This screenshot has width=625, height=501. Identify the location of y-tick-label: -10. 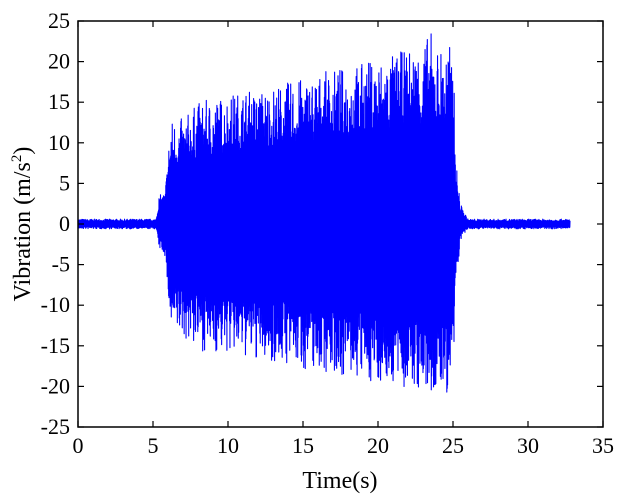
(55, 304).